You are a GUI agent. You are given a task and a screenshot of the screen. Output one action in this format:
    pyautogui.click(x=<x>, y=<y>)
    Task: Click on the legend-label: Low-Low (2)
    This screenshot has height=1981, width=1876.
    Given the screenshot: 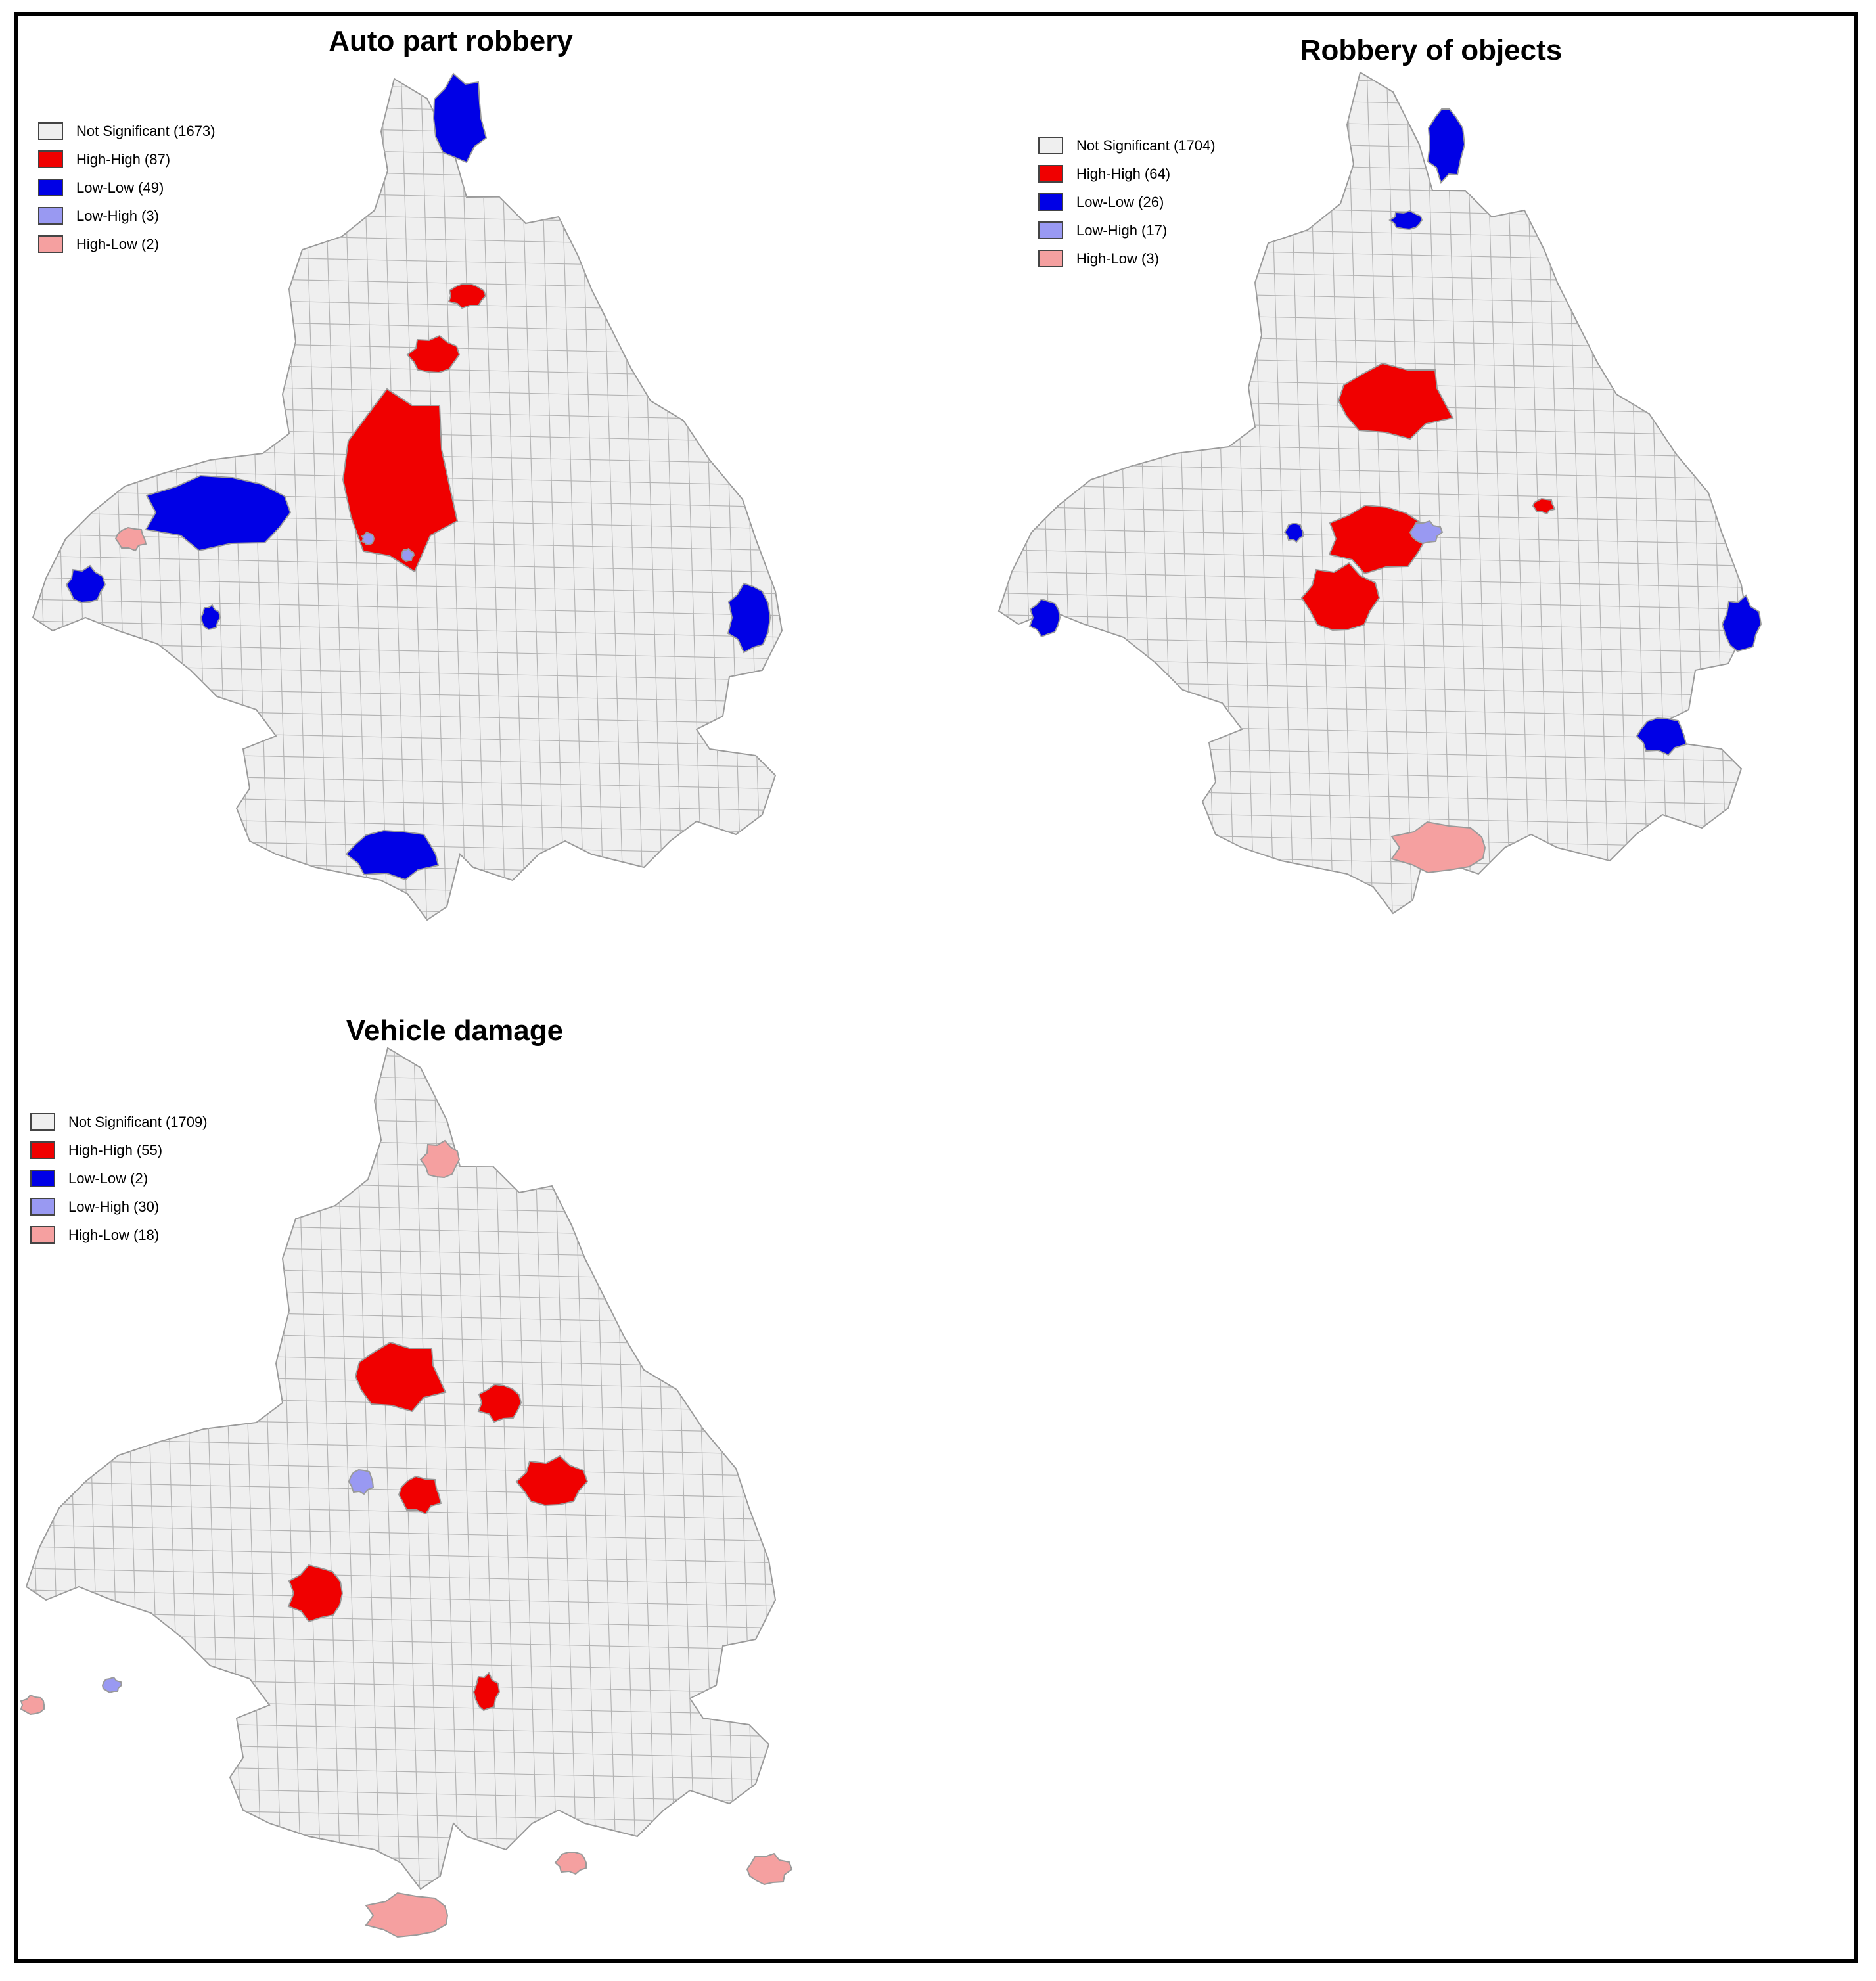 What is the action you would take?
    pyautogui.click(x=108, y=1178)
    